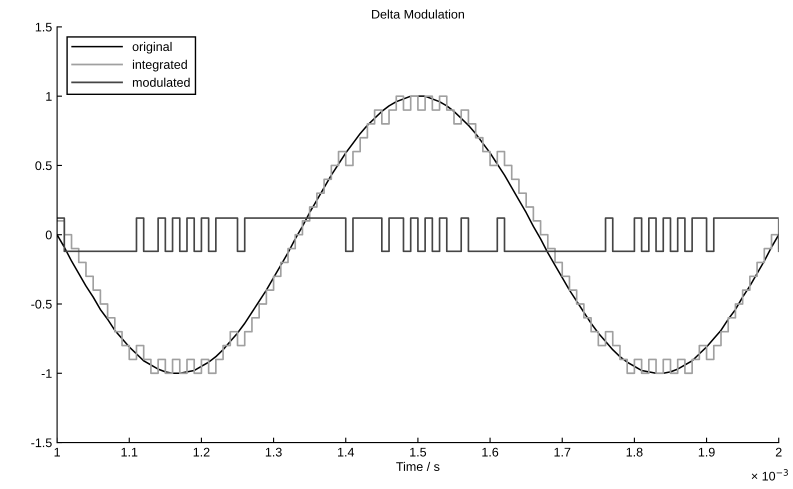  Describe the element at coordinates (57, 452) in the screenshot. I see `x-tick-label: 1` at that location.